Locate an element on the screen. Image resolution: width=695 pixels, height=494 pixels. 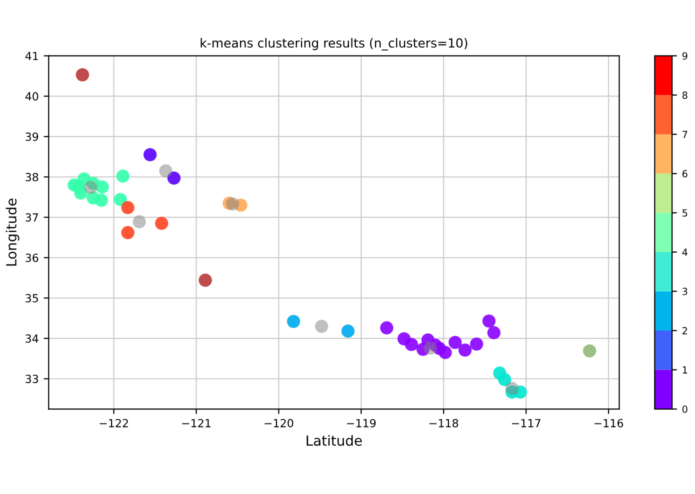
x-axis-title: Latitude is located at coordinates (334, 440).